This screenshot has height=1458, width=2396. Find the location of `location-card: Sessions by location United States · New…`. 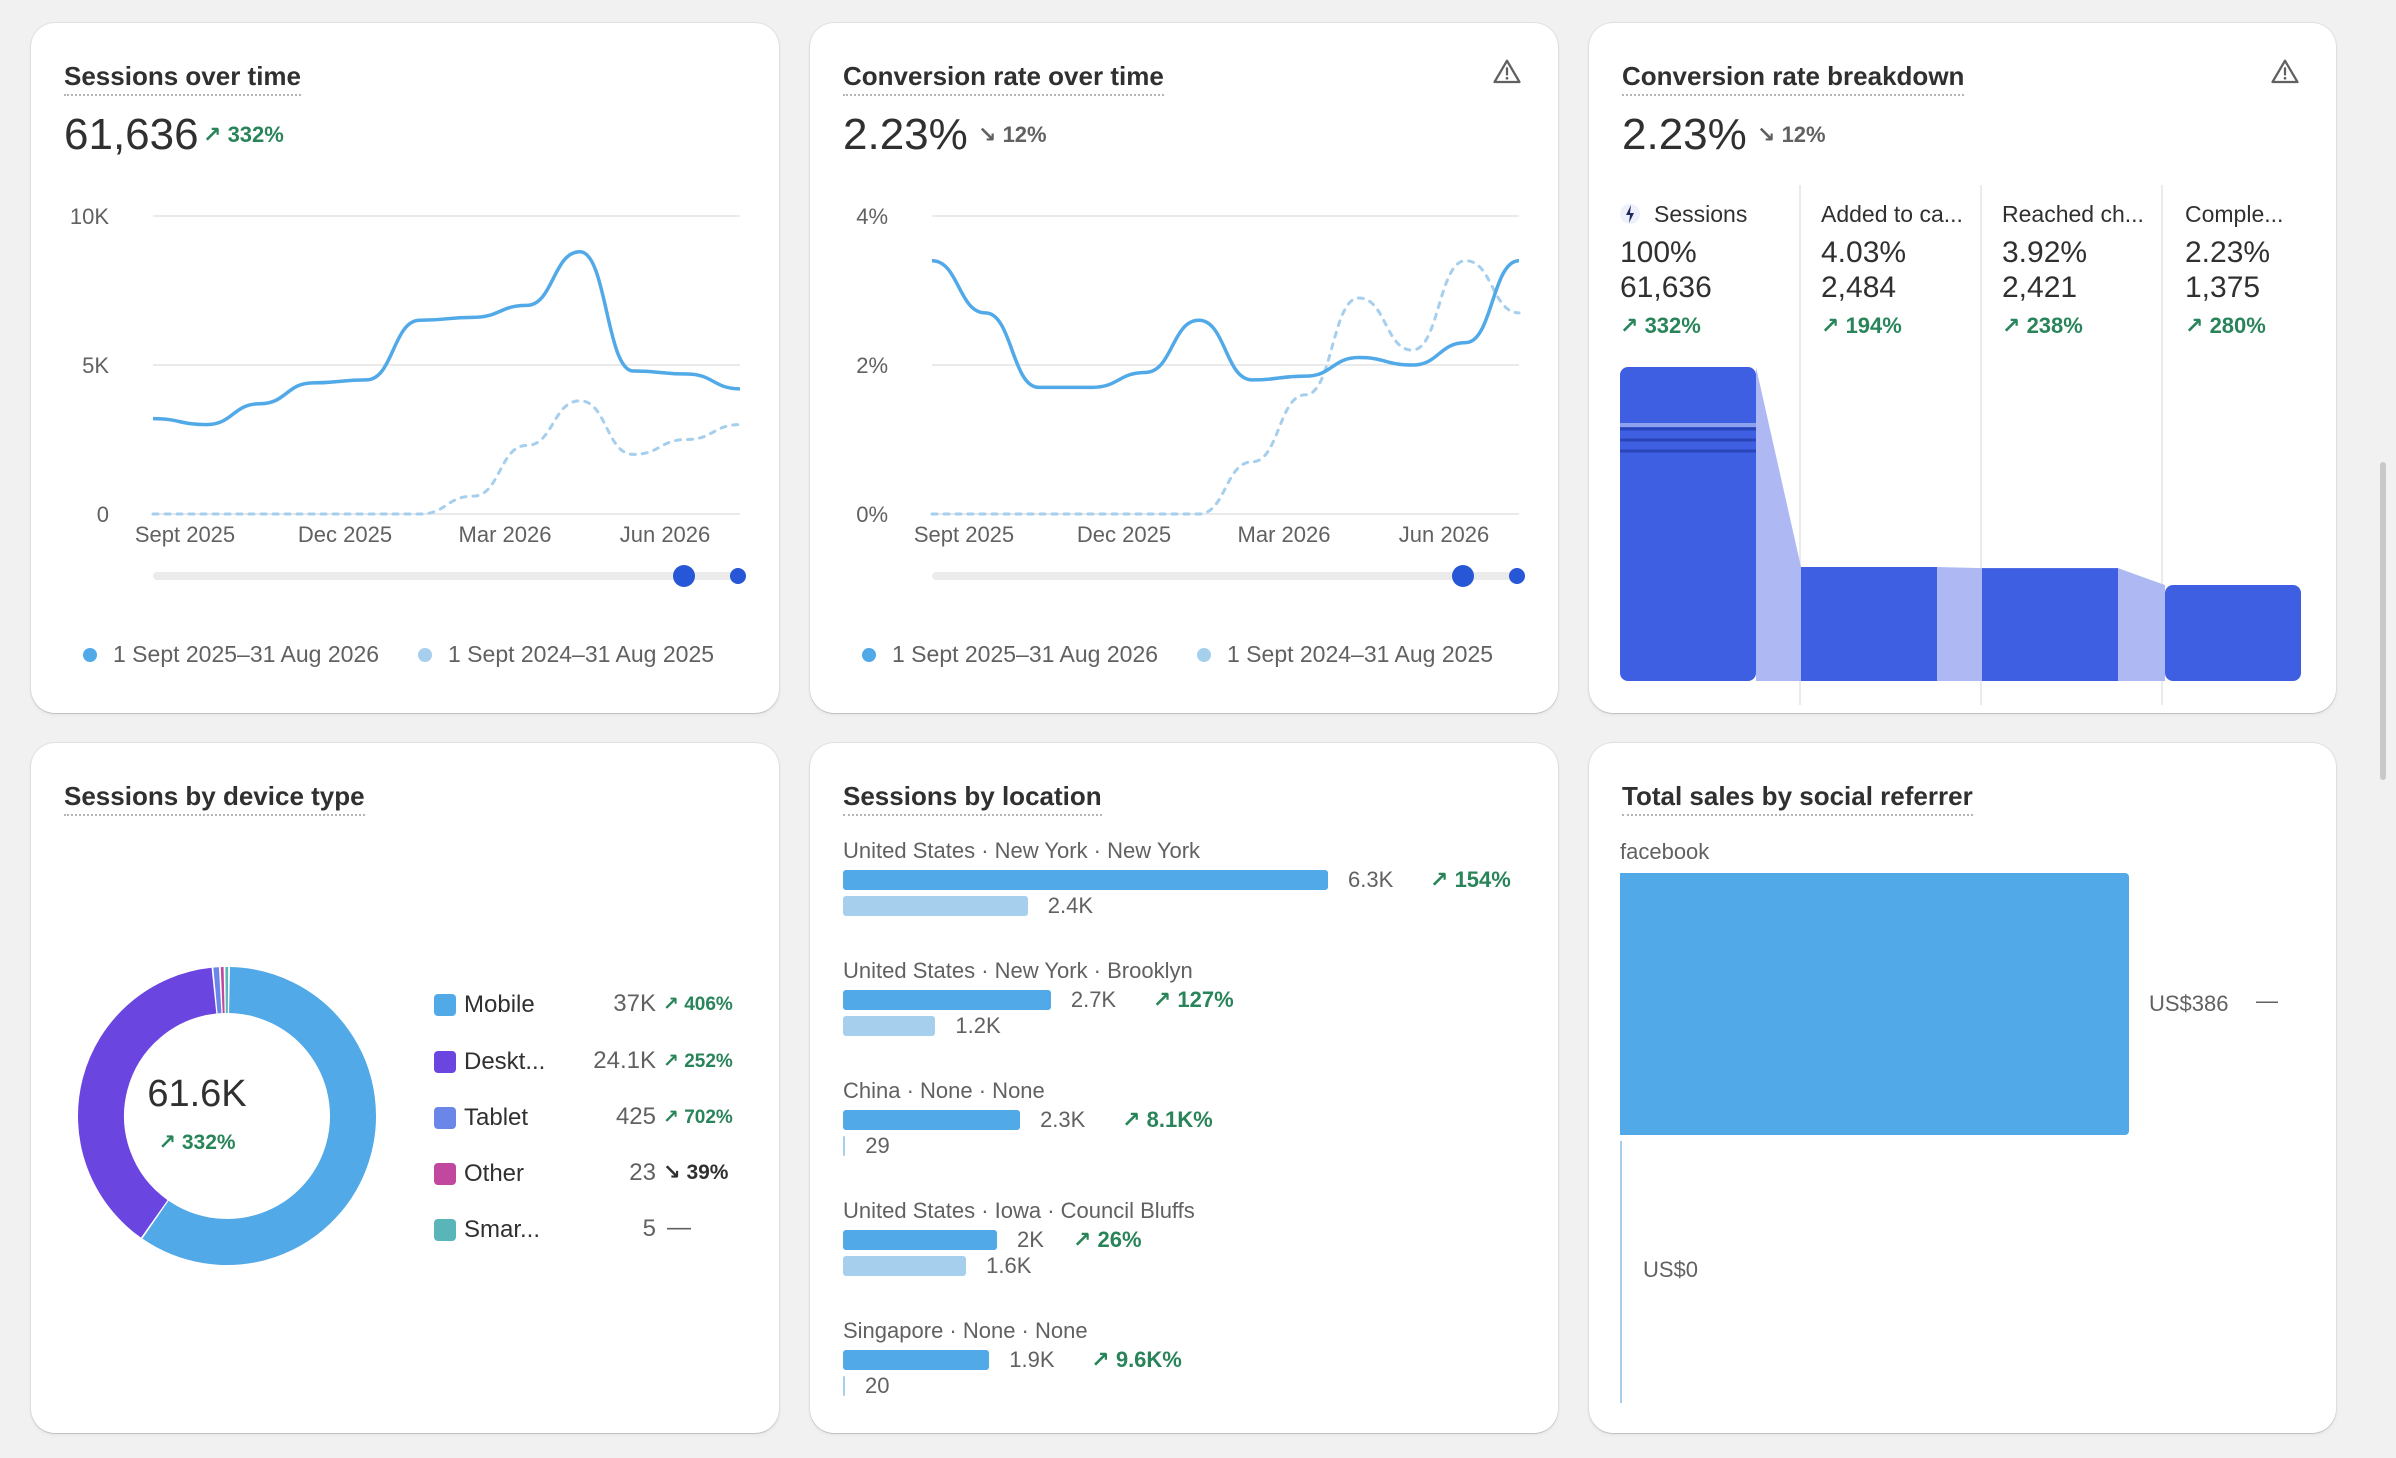

location-card: Sessions by location United States · New… is located at coordinates (1184, 1088).